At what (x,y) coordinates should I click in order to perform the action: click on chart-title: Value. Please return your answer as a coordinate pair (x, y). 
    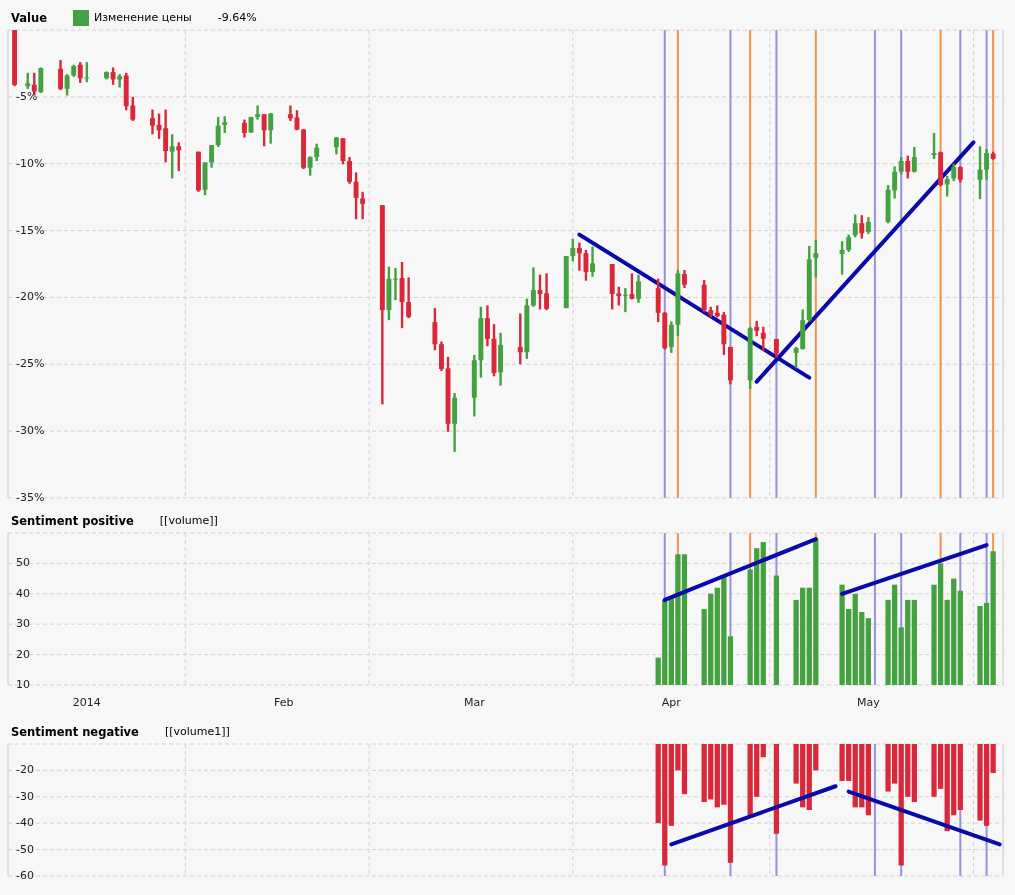
    Looking at the image, I should click on (29, 17).